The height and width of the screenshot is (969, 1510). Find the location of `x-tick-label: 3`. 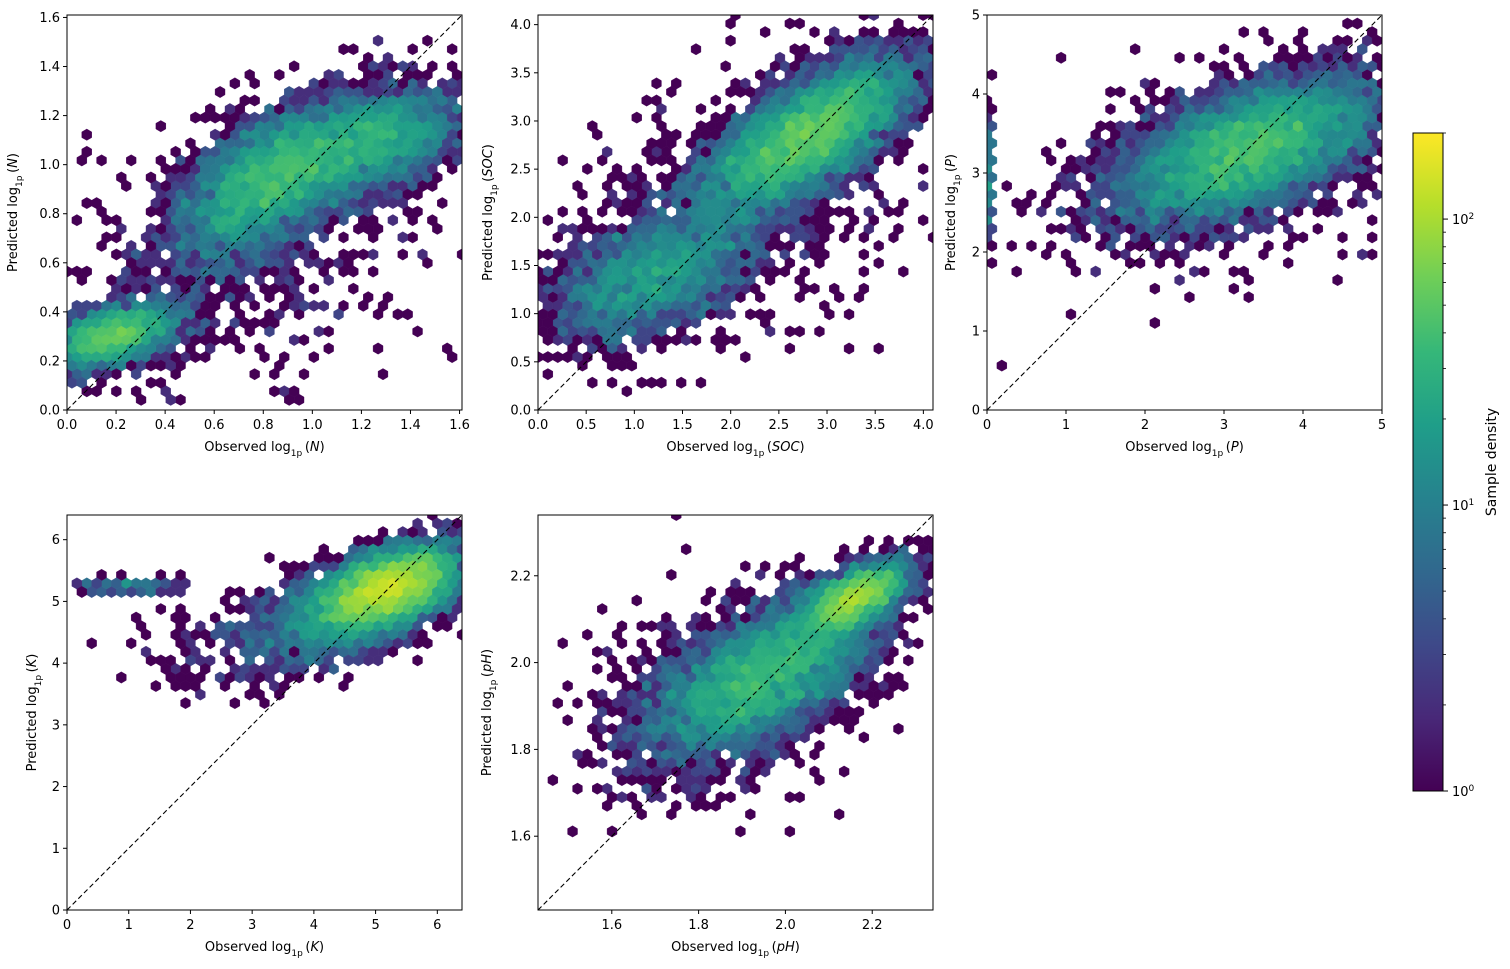

x-tick-label: 3 is located at coordinates (252, 925).